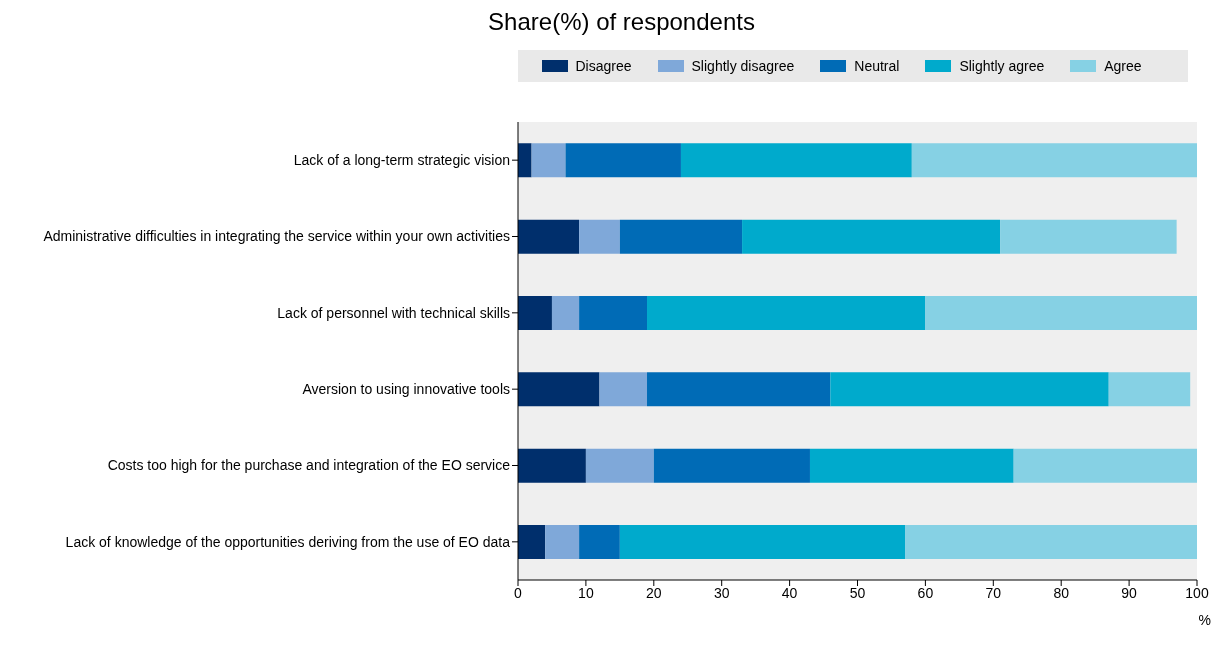 This screenshot has height=656, width=1223. Describe the element at coordinates (401, 160) in the screenshot. I see `y-tick-label: Lack of a long-term strategic vision` at that location.